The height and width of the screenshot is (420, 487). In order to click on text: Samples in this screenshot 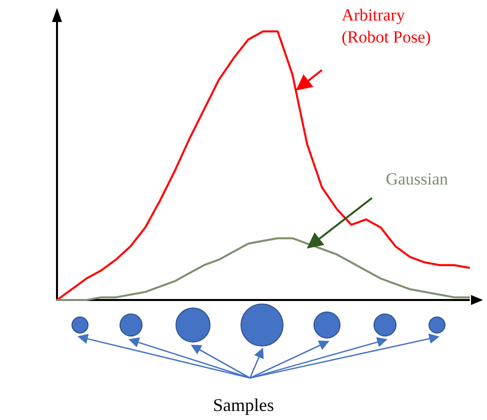, I will do `click(243, 405)`.